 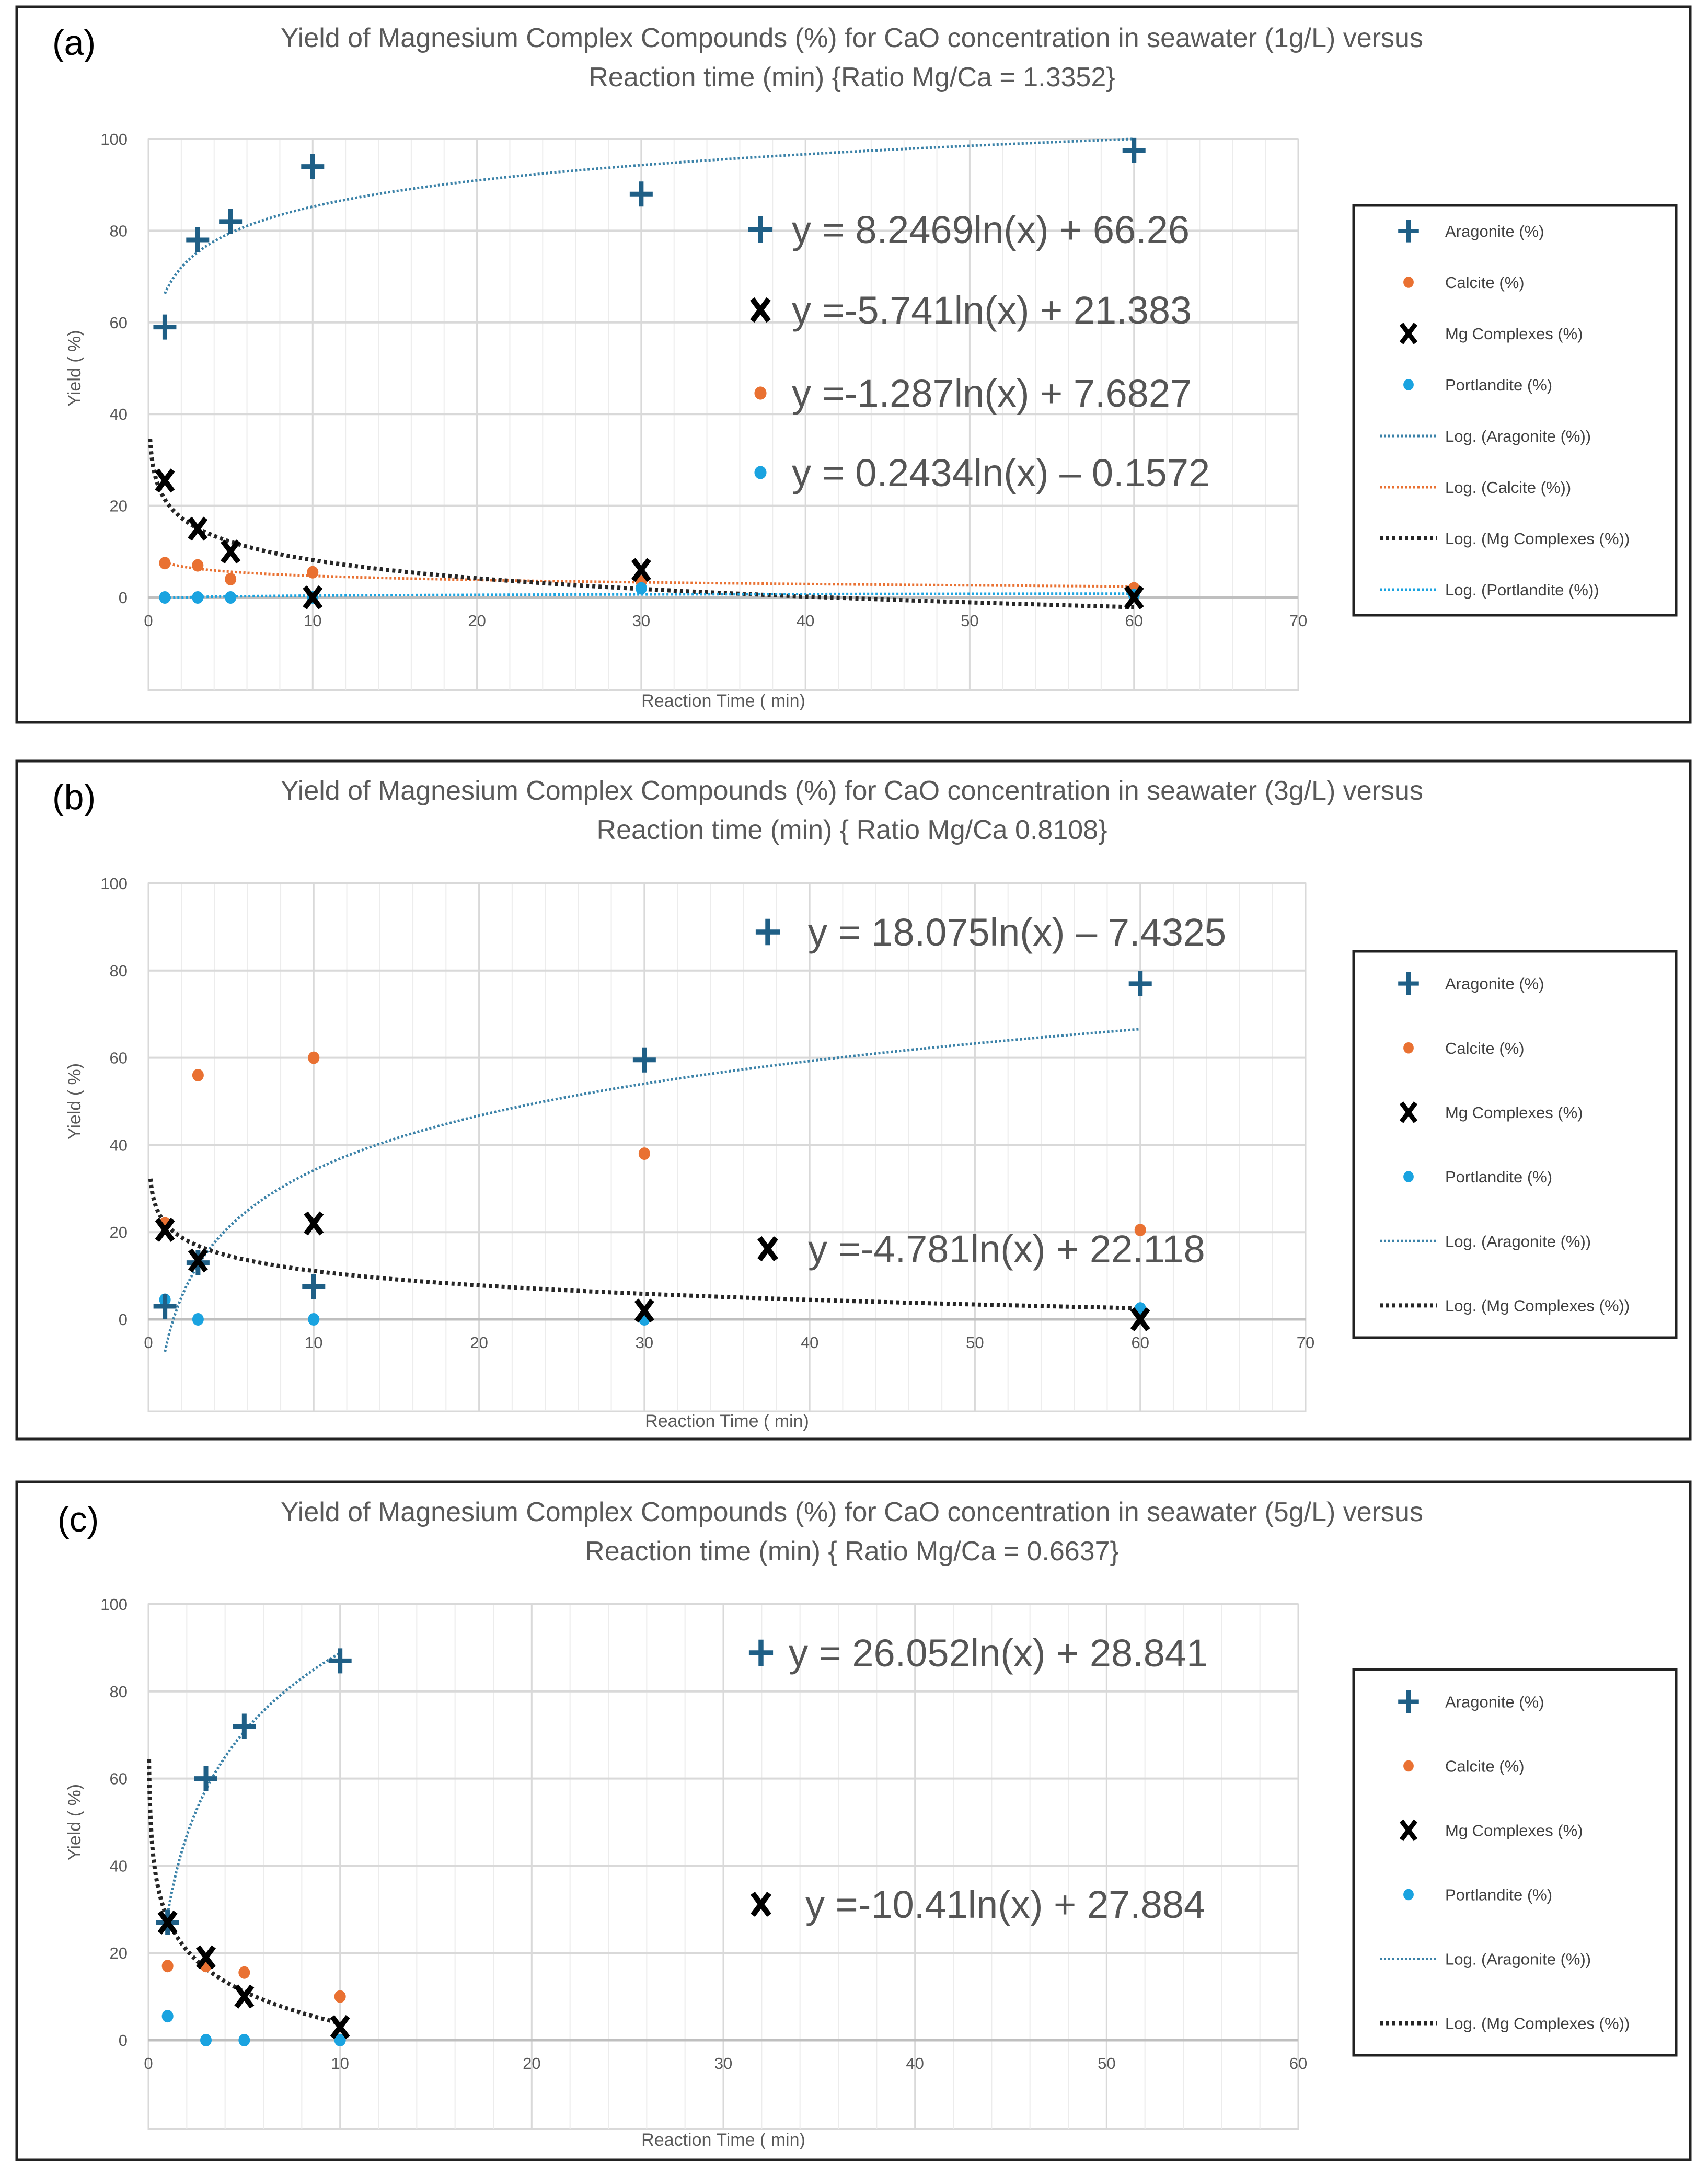 What do you see at coordinates (78, 1519) in the screenshot?
I see `panel-label: (c)` at bounding box center [78, 1519].